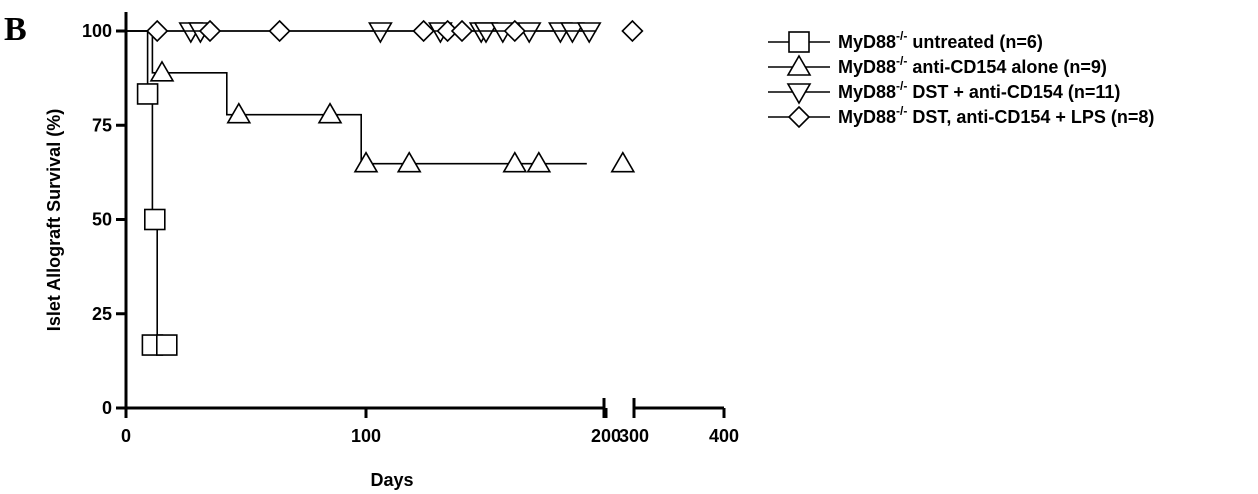 Image resolution: width=1258 pixels, height=494 pixels. I want to click on x-tick-label: 300, so click(634, 436).